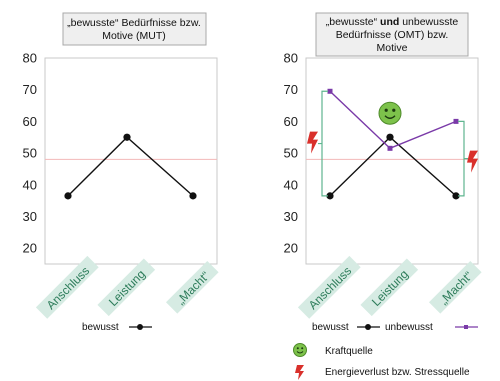  What do you see at coordinates (30, 248) in the screenshot?
I see `left-y-tick-label: 20` at bounding box center [30, 248].